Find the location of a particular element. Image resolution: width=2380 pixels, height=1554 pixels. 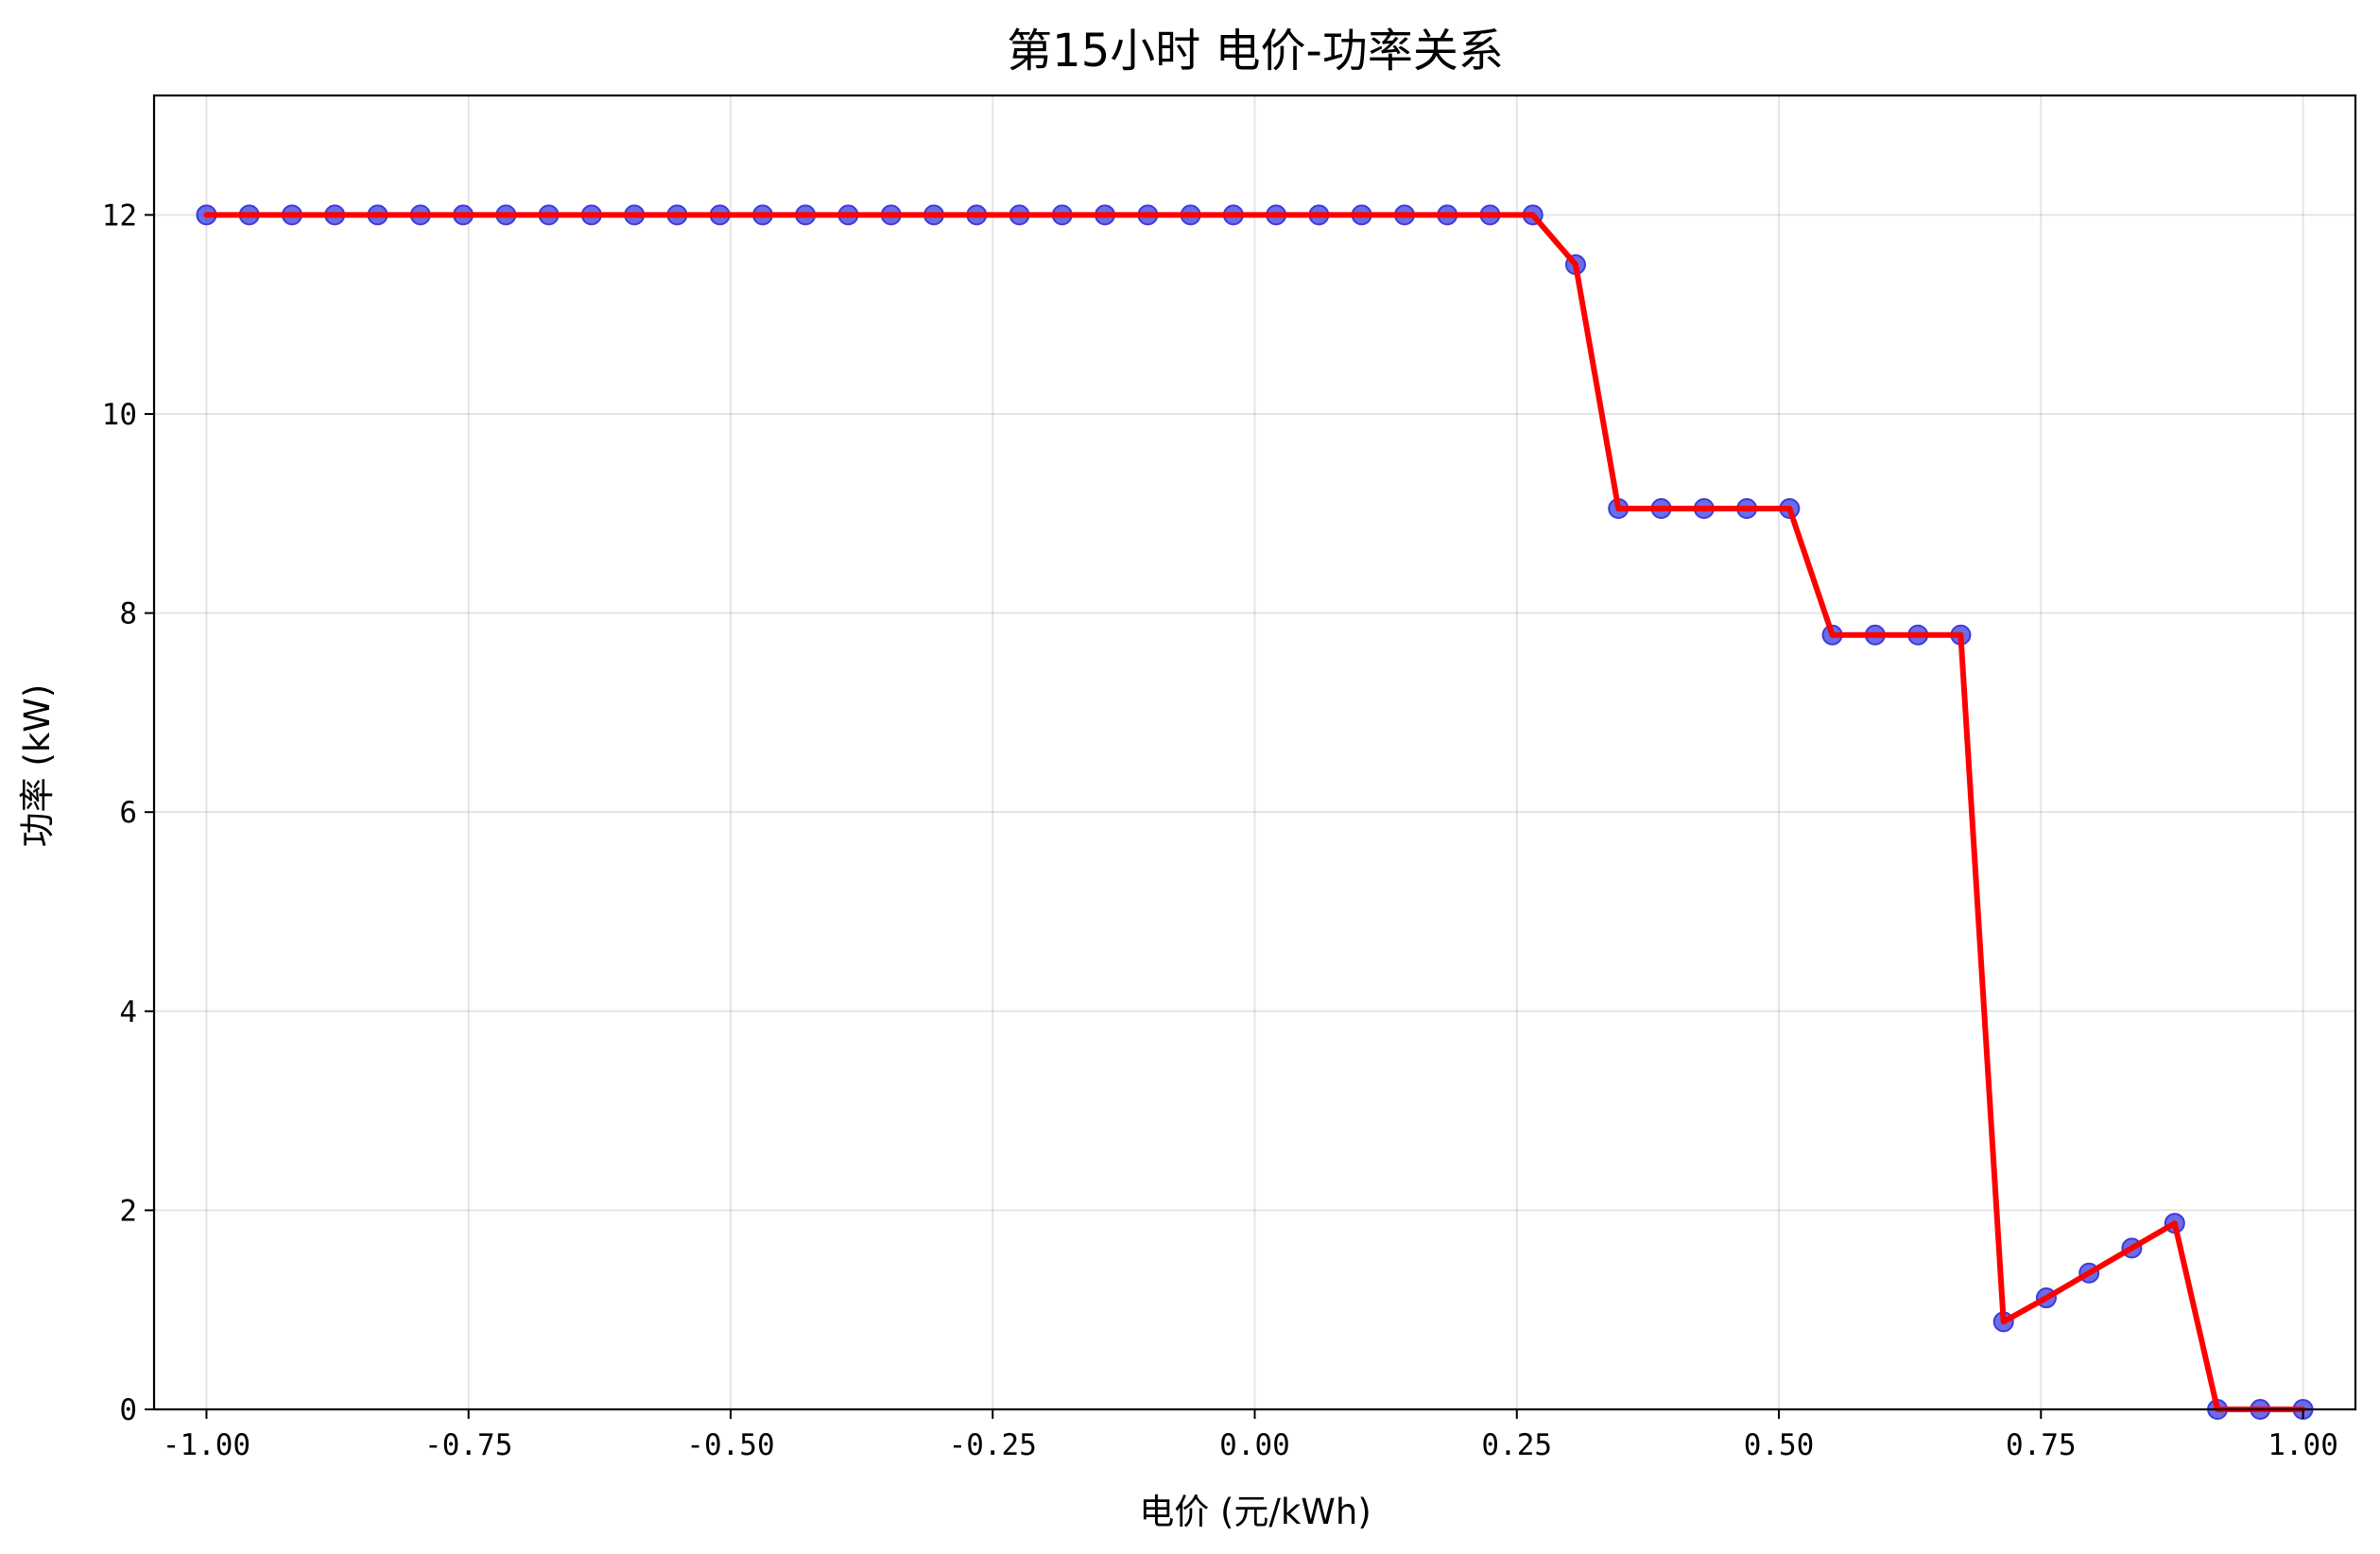

x-tick-label: 0.25 is located at coordinates (1517, 1445).